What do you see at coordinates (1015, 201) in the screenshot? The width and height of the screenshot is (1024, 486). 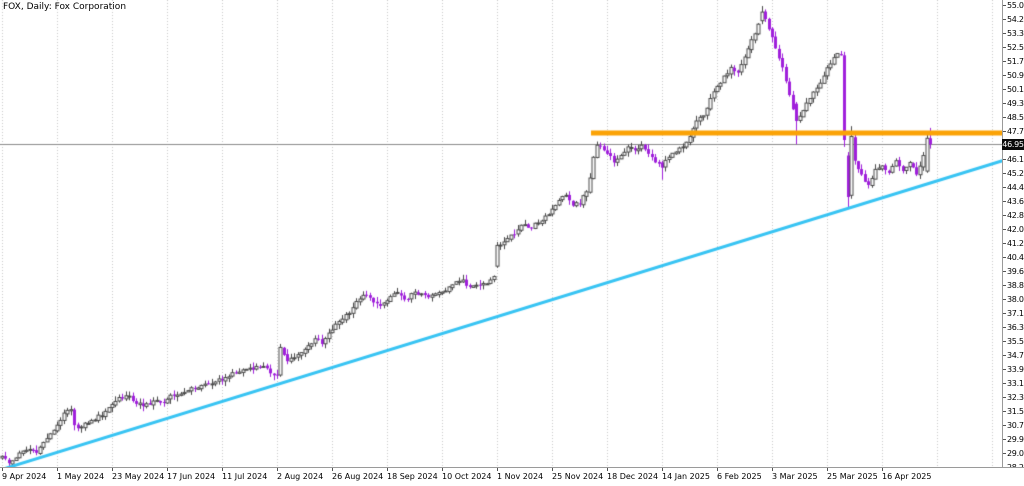 I see `price-axis-label: 43.67` at bounding box center [1015, 201].